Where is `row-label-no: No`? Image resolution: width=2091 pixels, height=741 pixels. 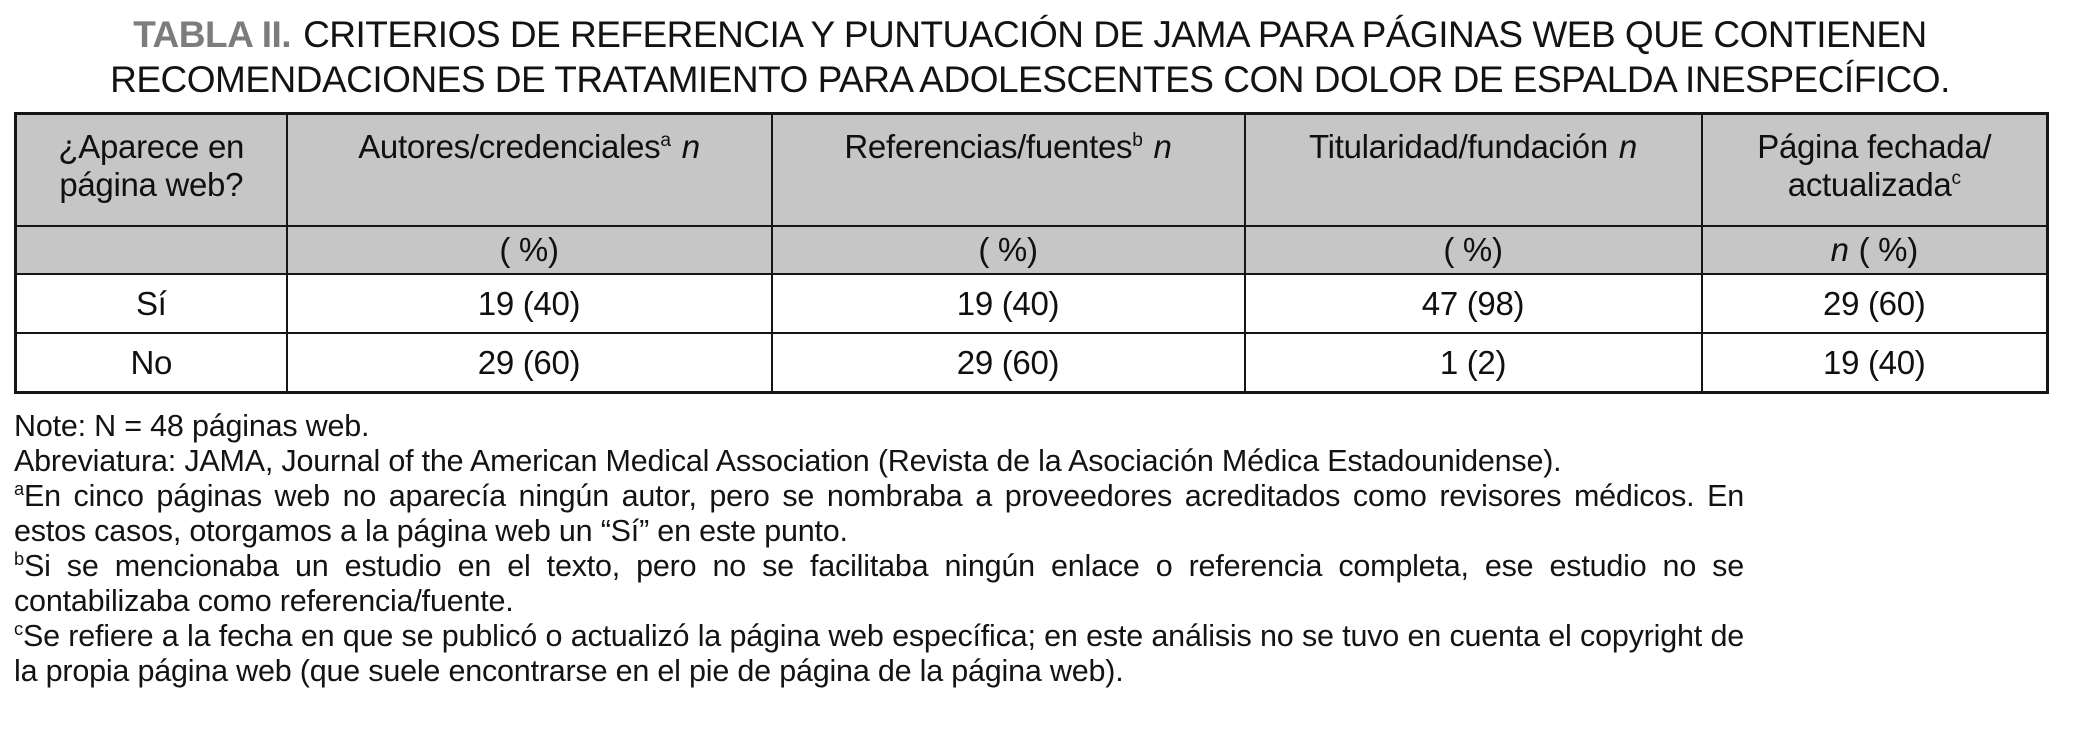
row-label-no: No is located at coordinates (151, 363).